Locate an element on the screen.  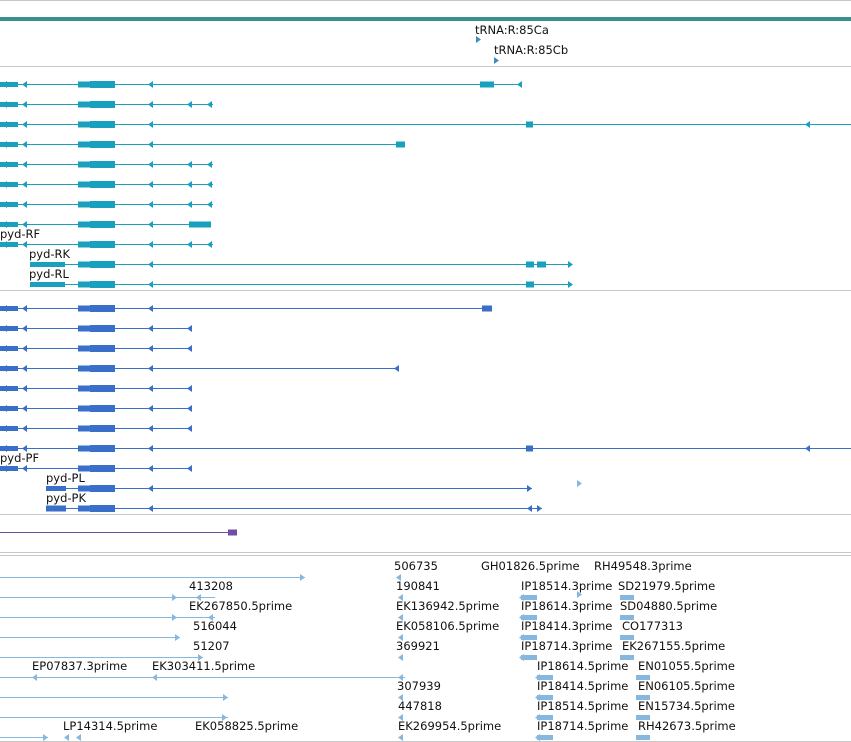
transcript-label: pyd-RK is located at coordinates (50, 254).